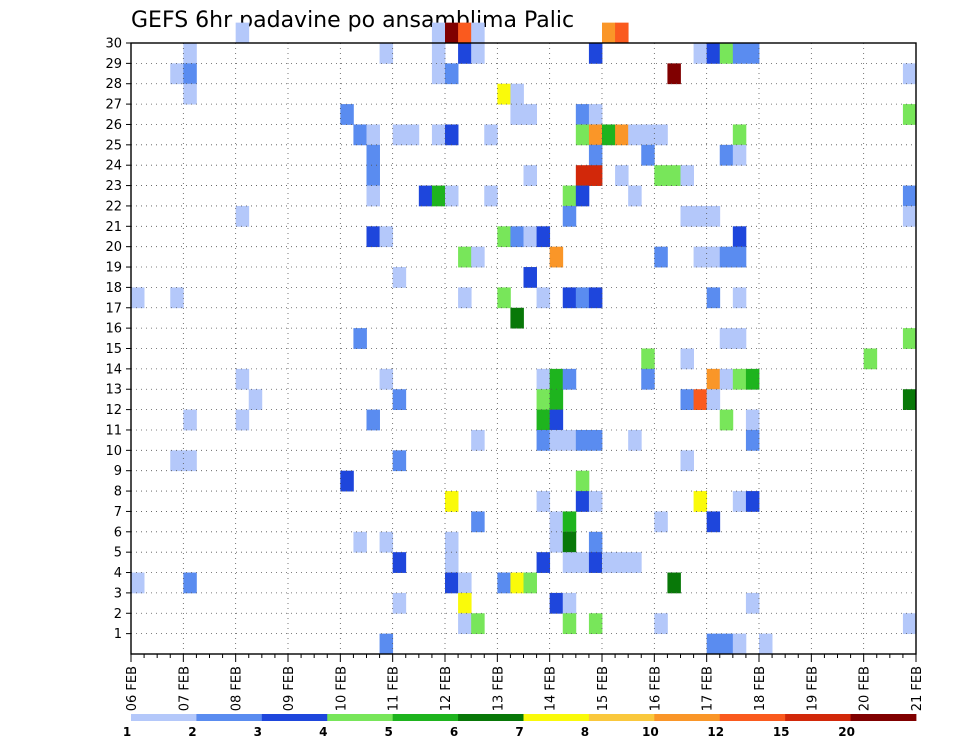  Describe the element at coordinates (184, 688) in the screenshot. I see `x-tick-label: 07 FEB` at that location.